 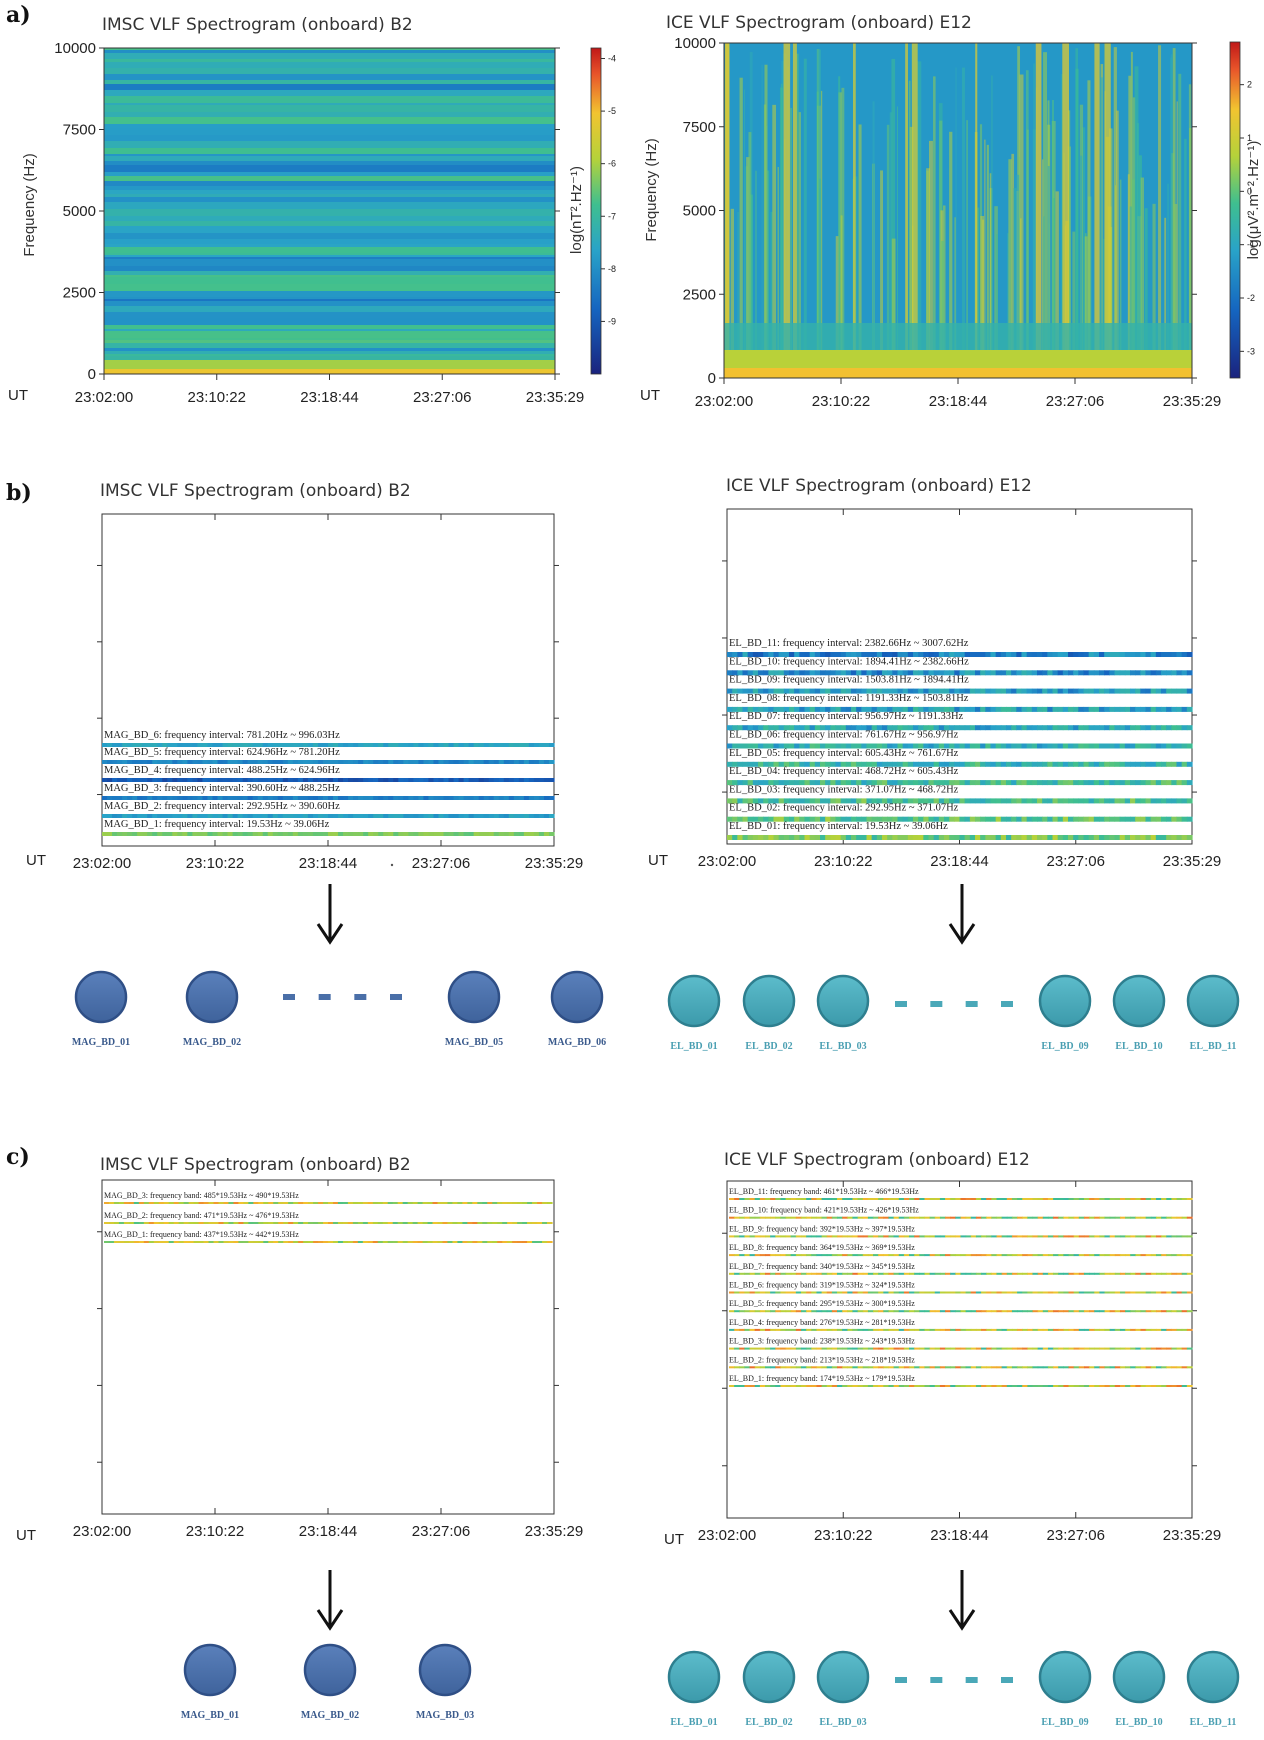 What do you see at coordinates (36, 860) in the screenshot?
I see `chart-b-left-xlabel: UT` at bounding box center [36, 860].